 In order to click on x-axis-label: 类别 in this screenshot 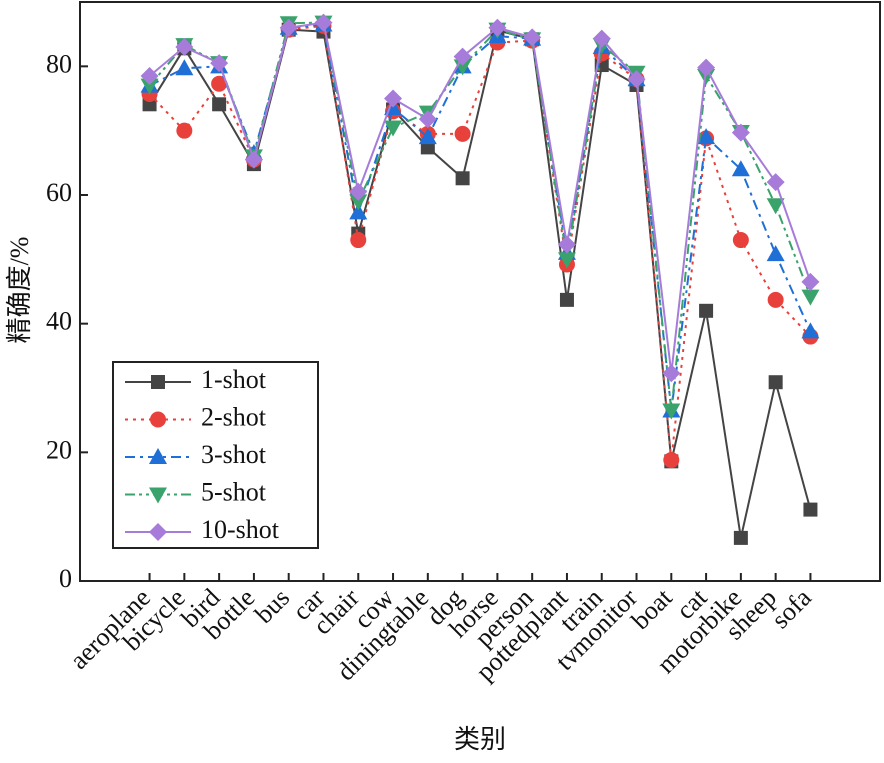, I will do `click(480, 739)`.